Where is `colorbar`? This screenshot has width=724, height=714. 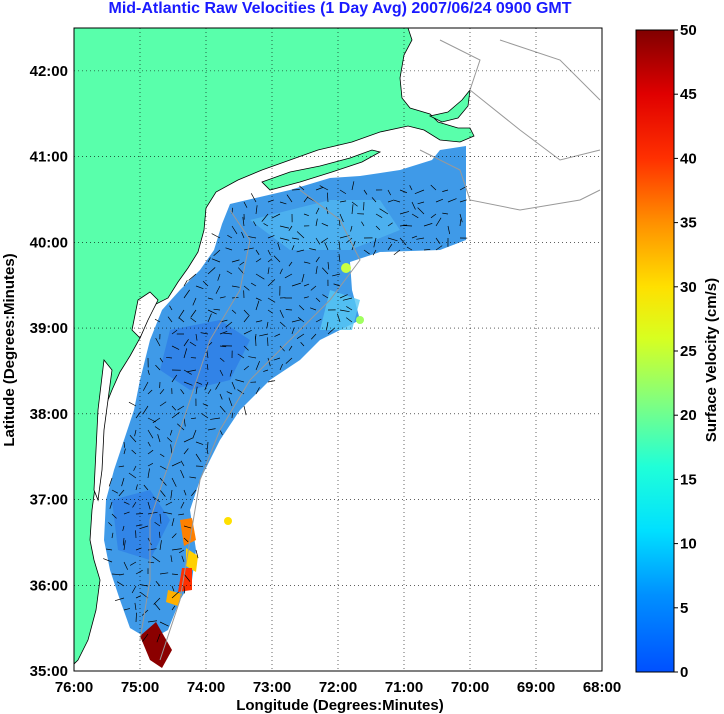 colorbar is located at coordinates (655, 351).